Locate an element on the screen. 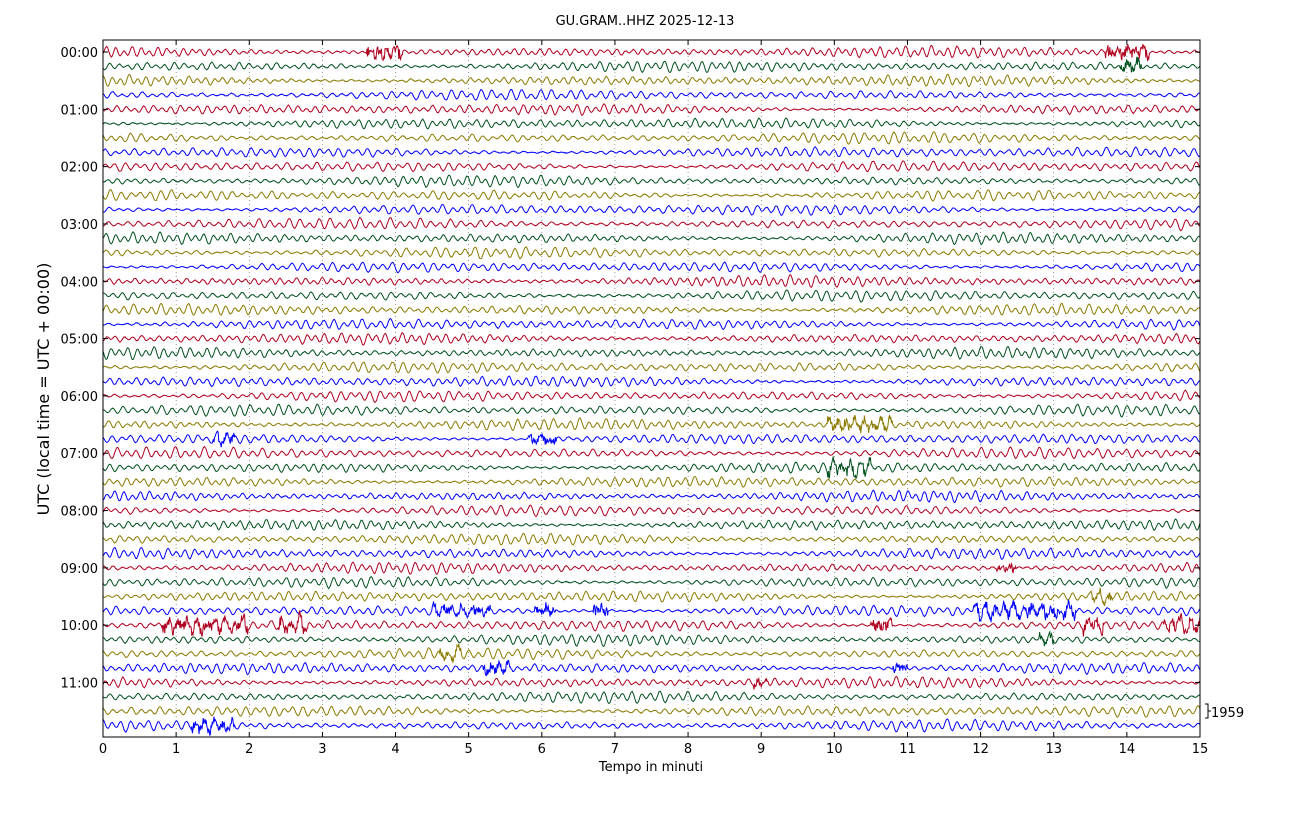 This screenshot has width=1290, height=819. x-tick-label: 14 is located at coordinates (1127, 749).